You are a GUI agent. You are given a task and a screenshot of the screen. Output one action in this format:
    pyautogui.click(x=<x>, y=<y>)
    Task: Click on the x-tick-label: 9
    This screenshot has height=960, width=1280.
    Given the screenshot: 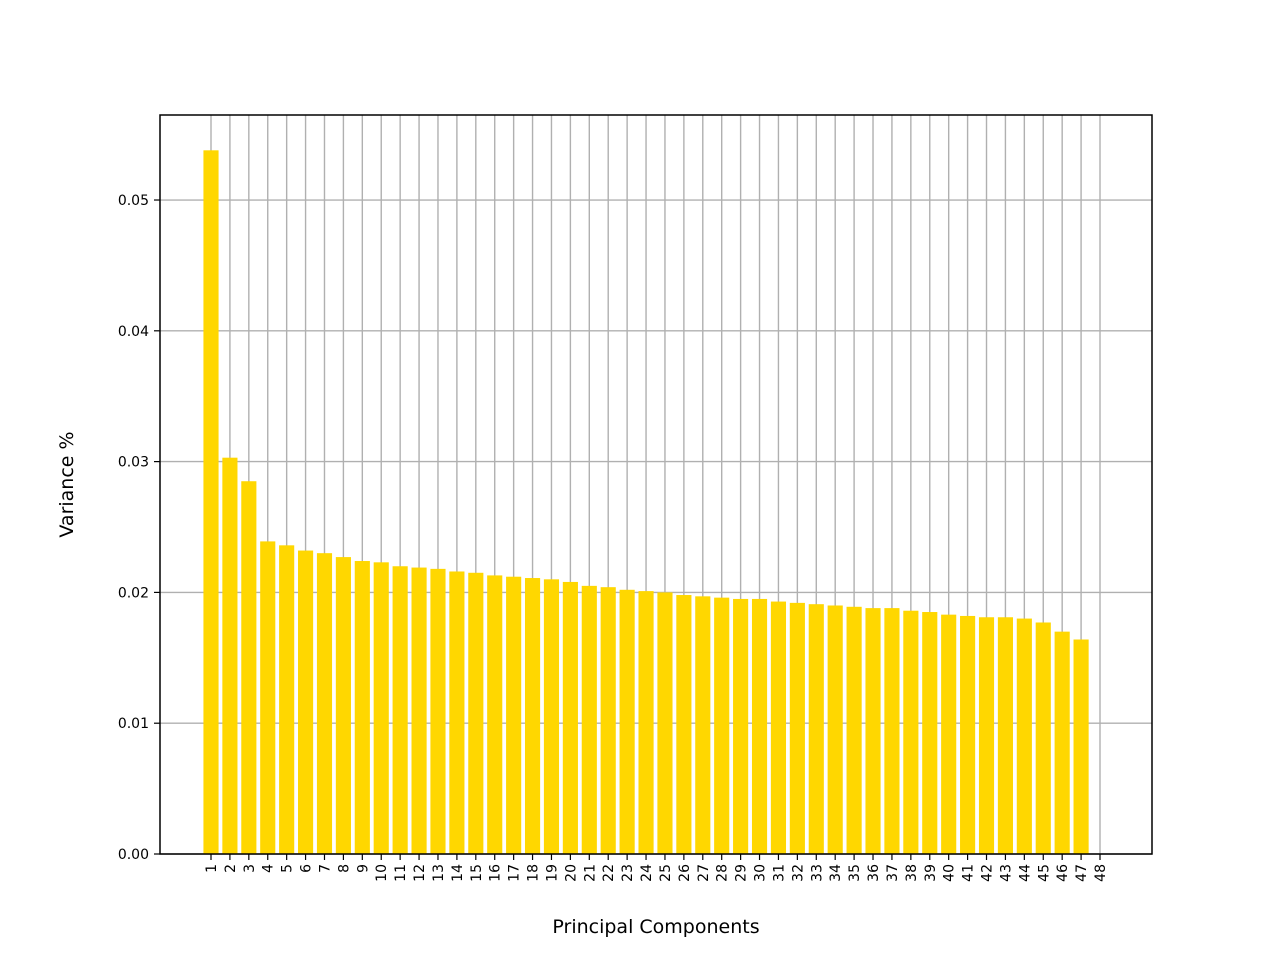 What is the action you would take?
    pyautogui.click(x=363, y=868)
    